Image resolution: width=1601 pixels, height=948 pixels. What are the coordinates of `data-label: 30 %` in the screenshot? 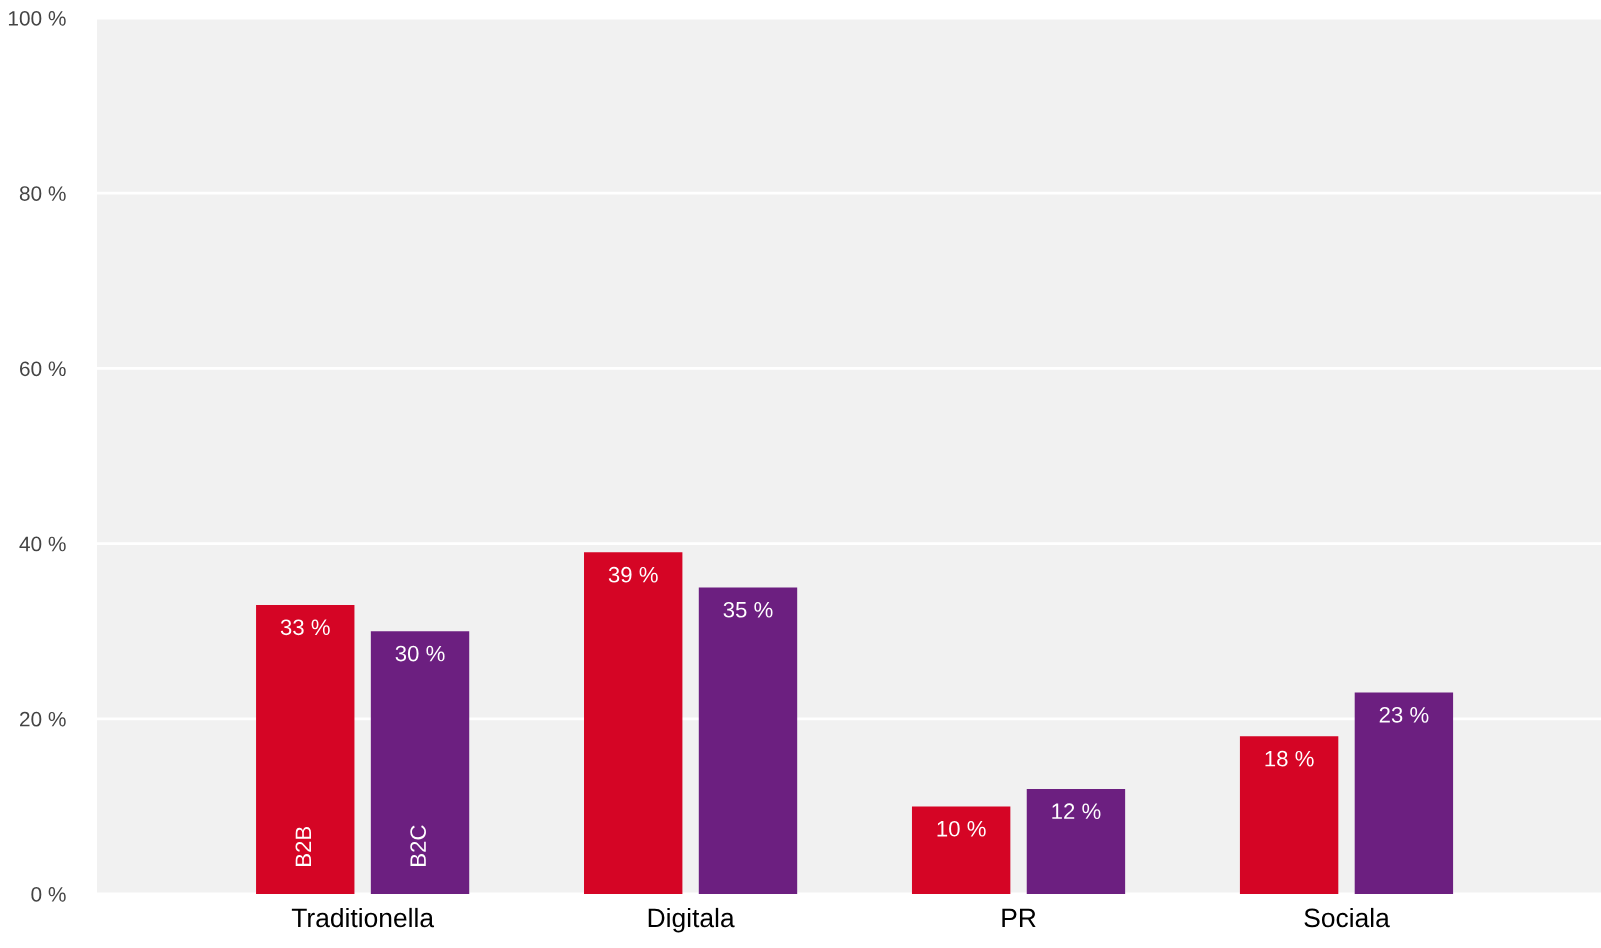 It's located at (420, 653).